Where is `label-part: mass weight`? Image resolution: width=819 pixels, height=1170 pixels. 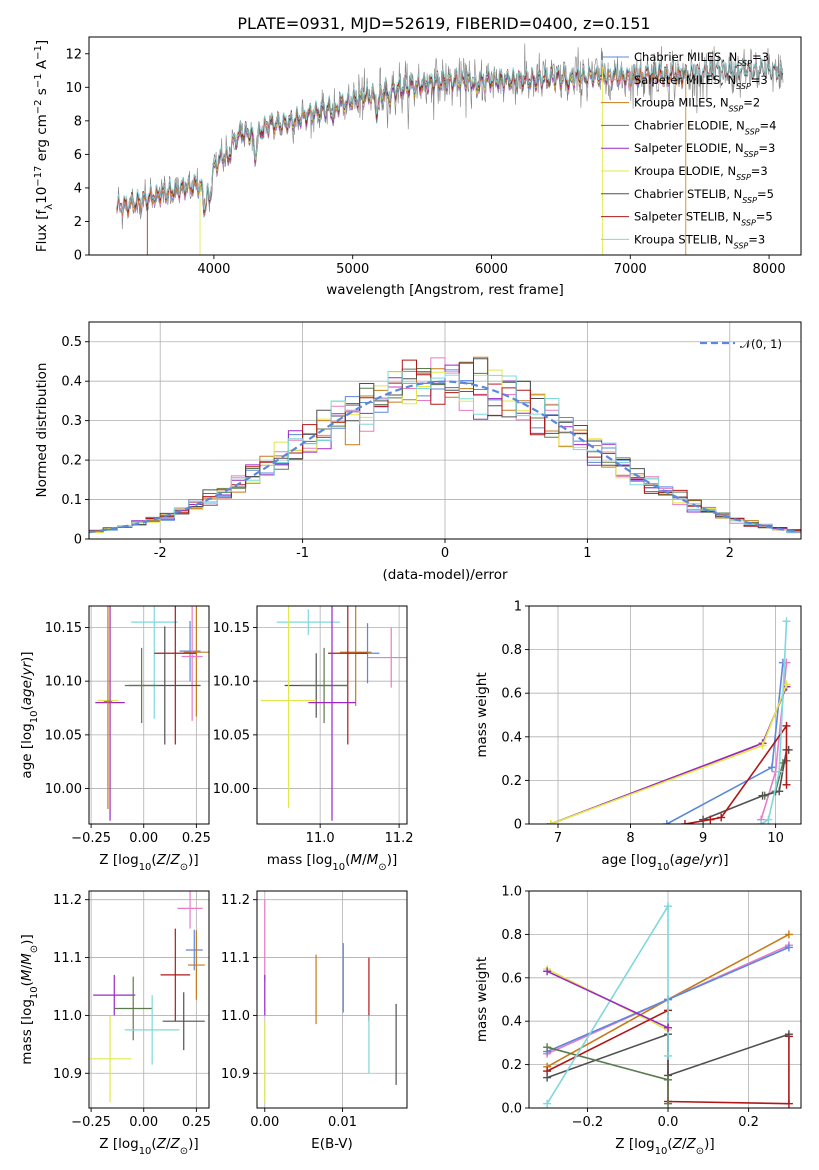
label-part: mass weight is located at coordinates (482, 999).